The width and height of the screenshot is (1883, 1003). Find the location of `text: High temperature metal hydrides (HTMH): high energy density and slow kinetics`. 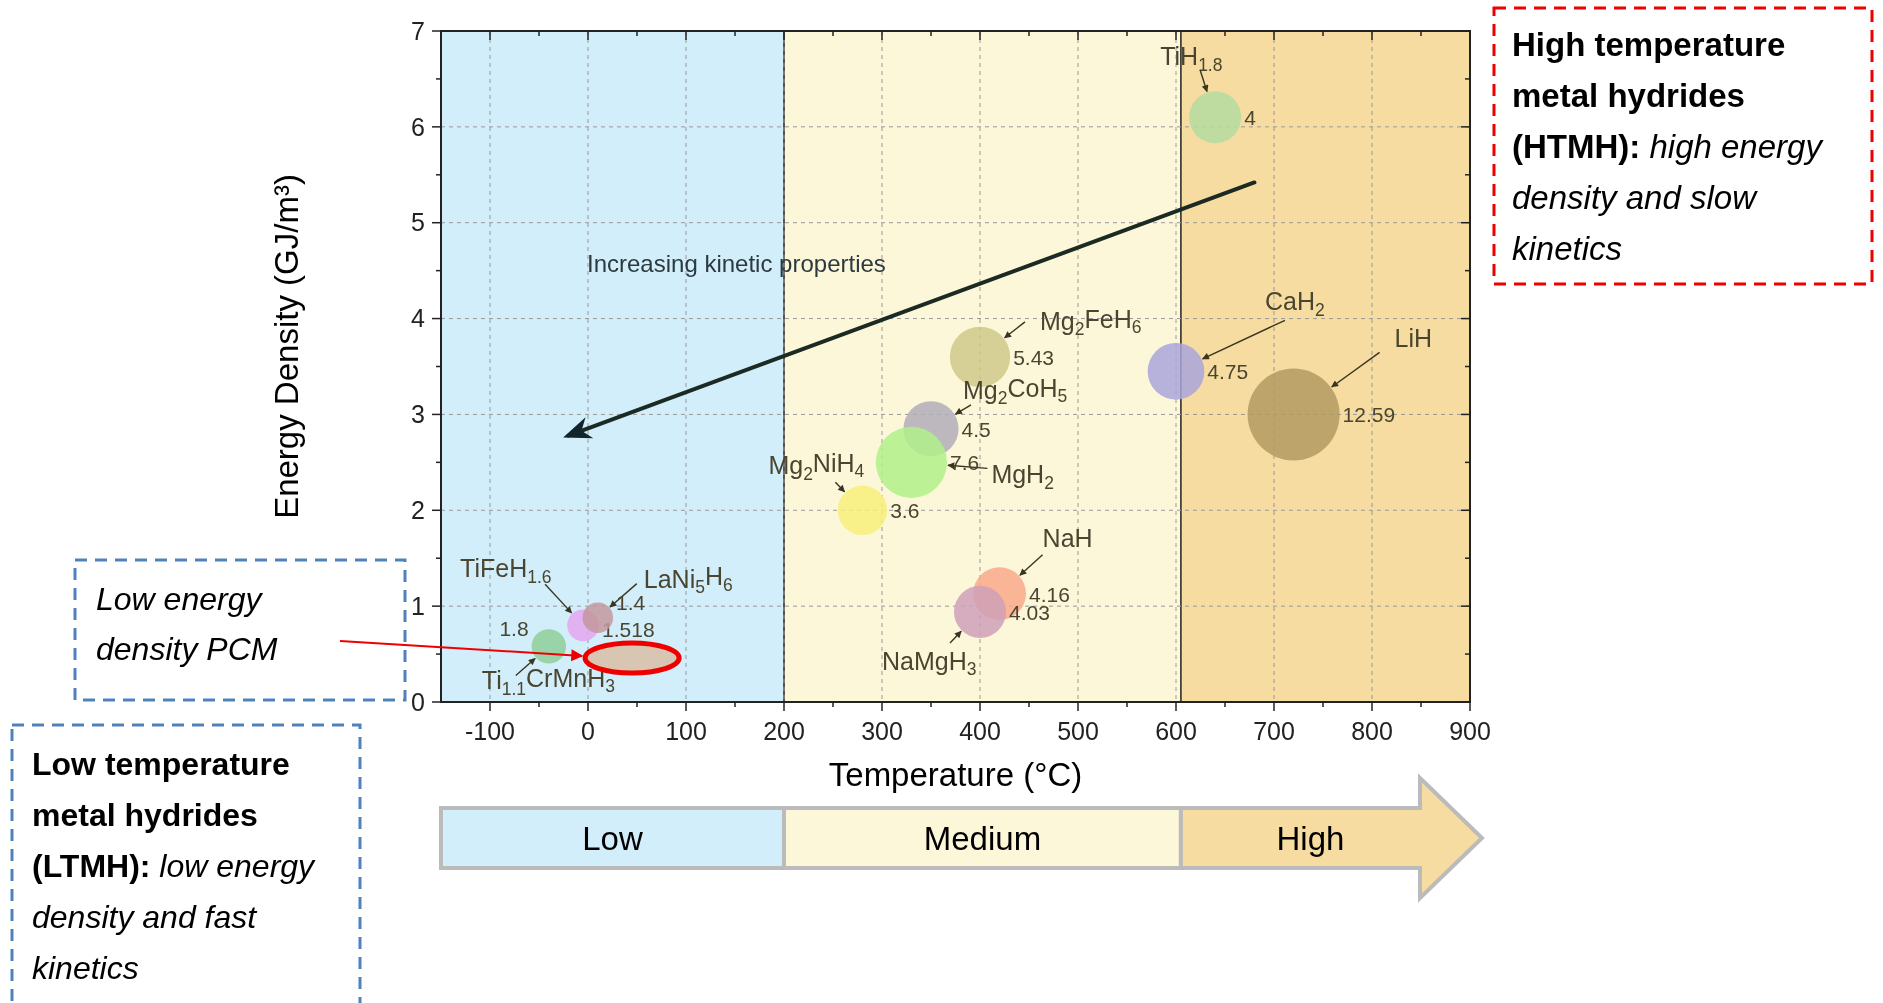

text: High temperature metal hydrides (HTMH): high energy density and slow kinetics is located at coordinates (1667, 146).